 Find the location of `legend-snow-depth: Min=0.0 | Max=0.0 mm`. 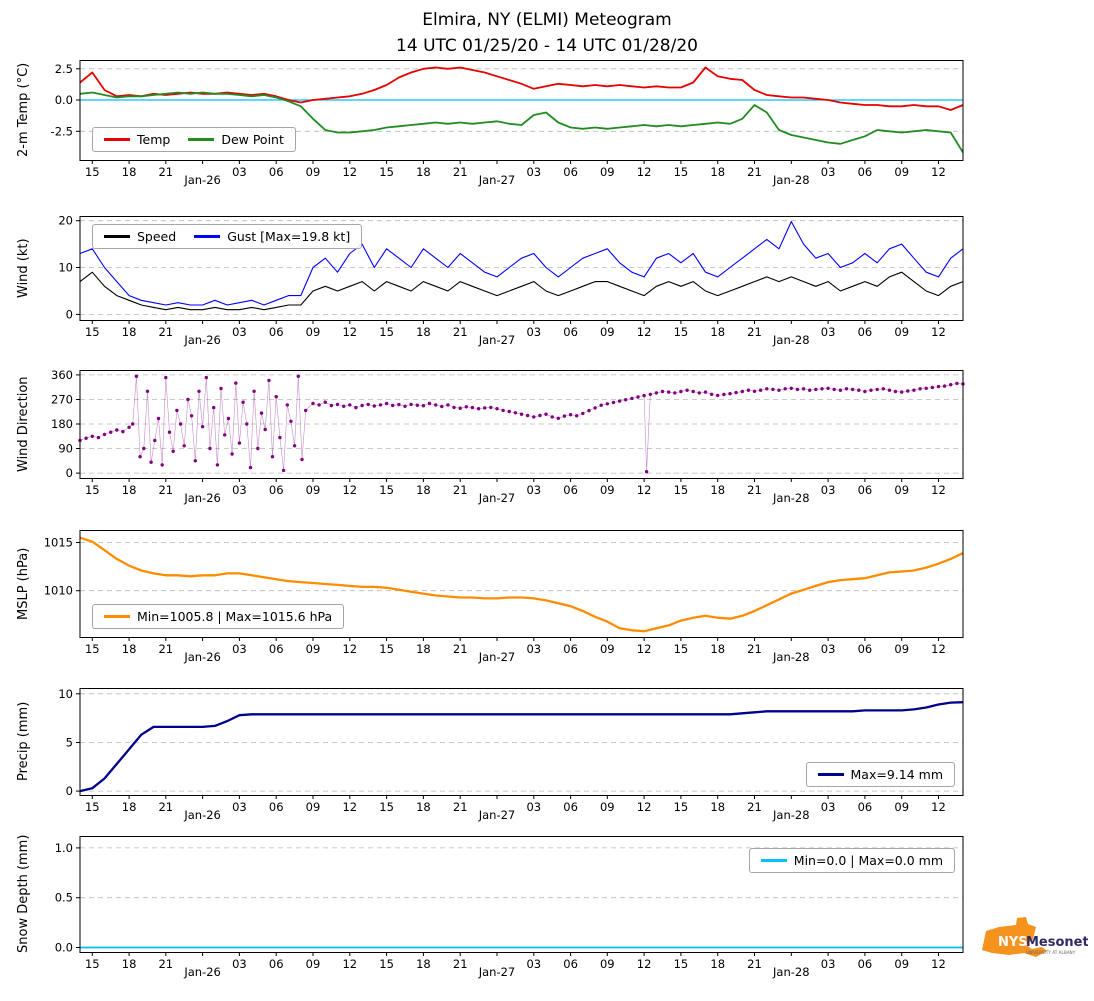

legend-snow-depth: Min=0.0 | Max=0.0 mm is located at coordinates (851, 860).